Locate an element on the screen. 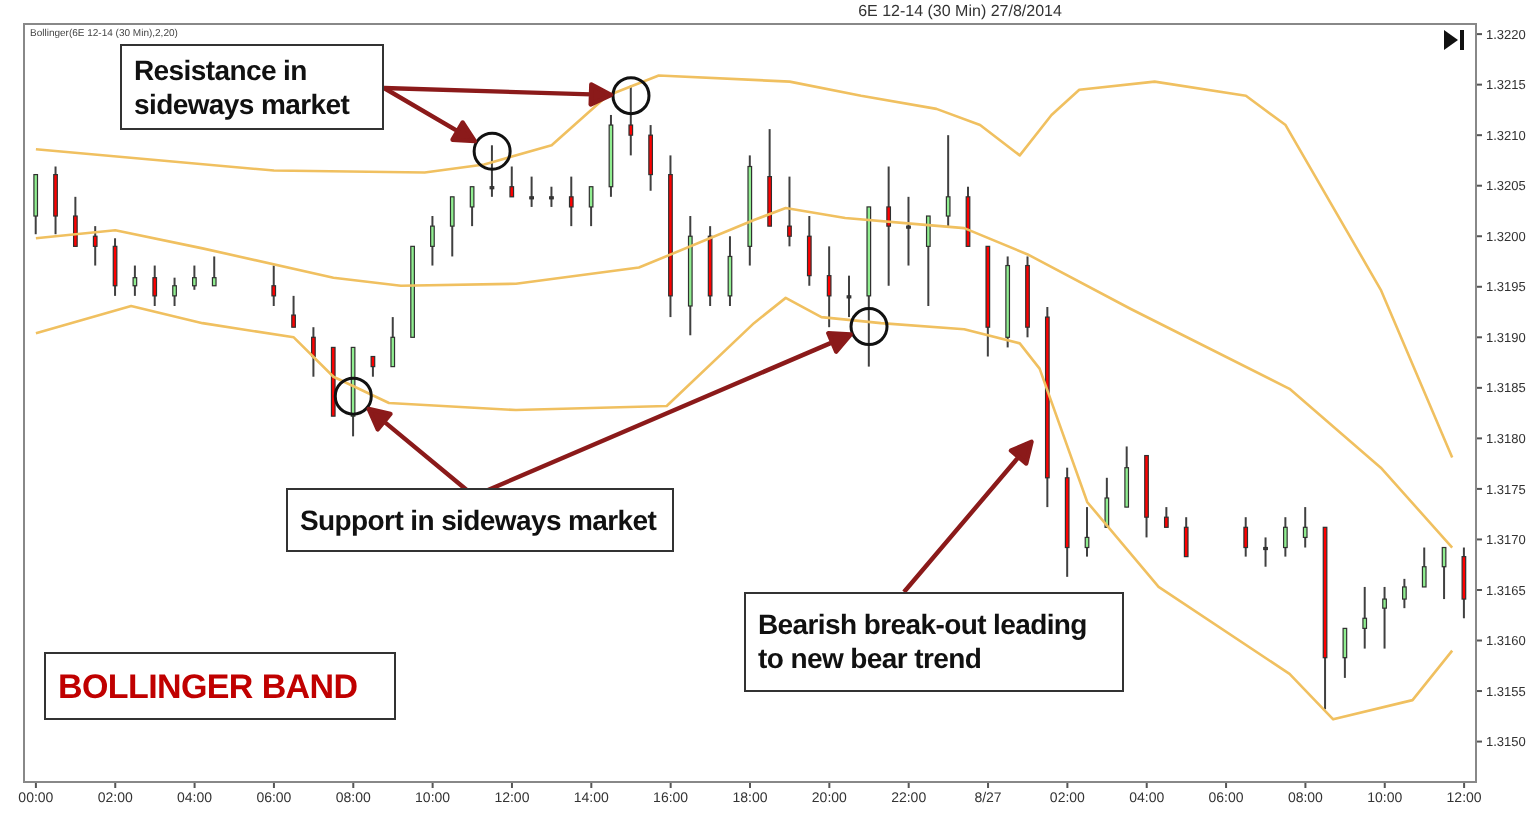  annotation: Bearish break-out leading to new bear trend is located at coordinates (923, 642).